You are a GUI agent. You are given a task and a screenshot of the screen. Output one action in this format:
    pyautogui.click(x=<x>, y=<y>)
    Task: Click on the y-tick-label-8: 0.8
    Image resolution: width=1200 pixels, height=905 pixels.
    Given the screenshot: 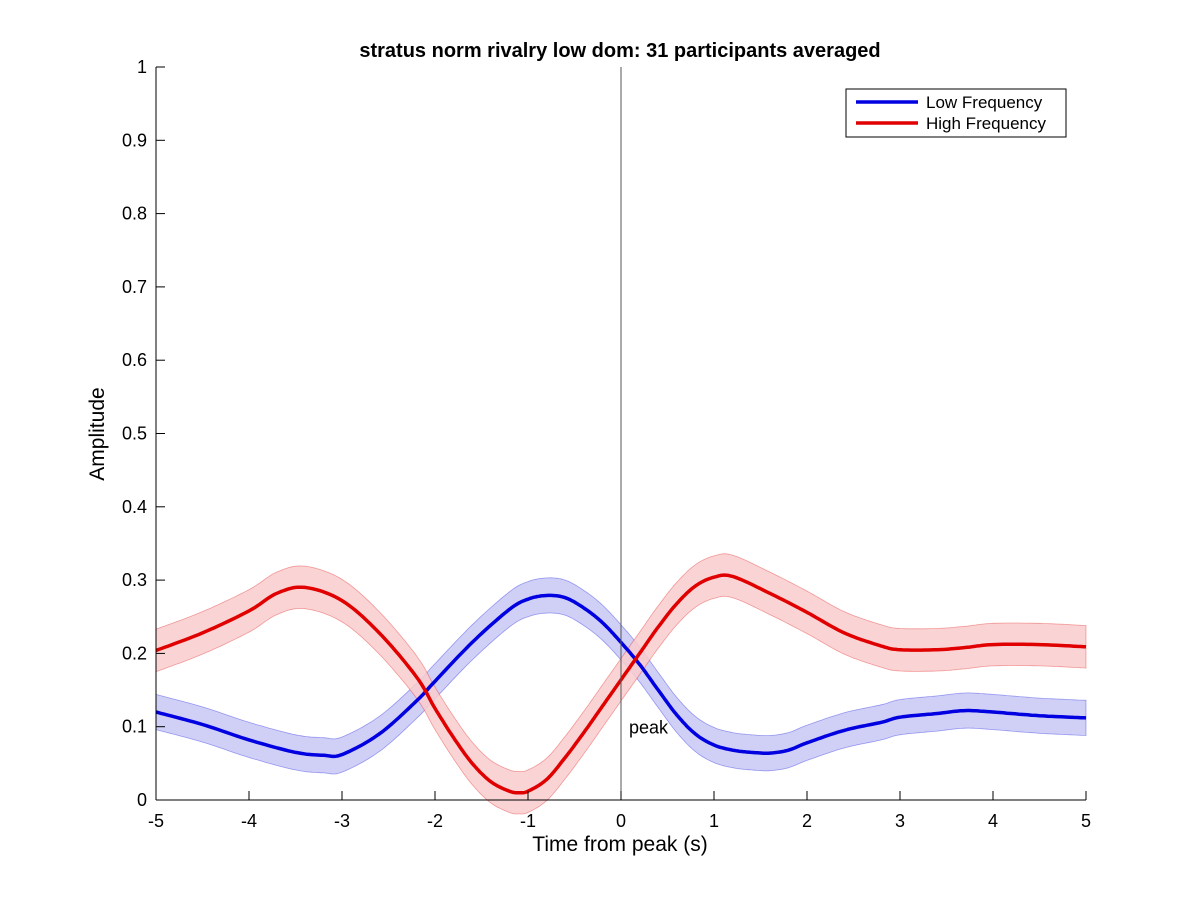 What is the action you would take?
    pyautogui.click(x=134, y=214)
    